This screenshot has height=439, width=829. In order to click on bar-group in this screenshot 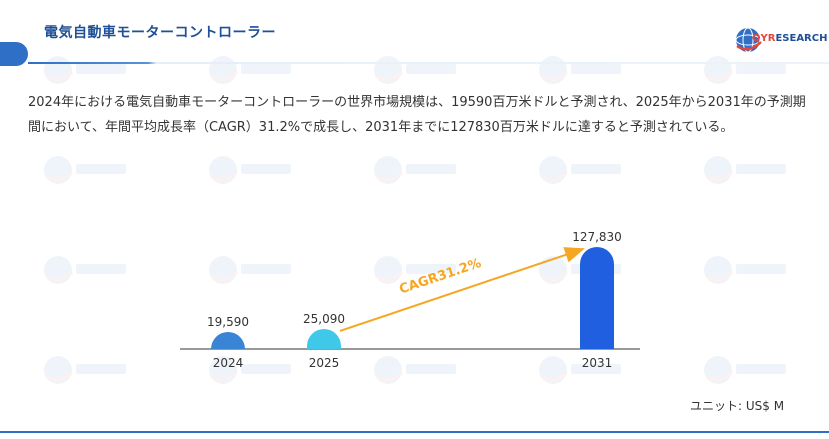, I will do `click(412, 298)`.